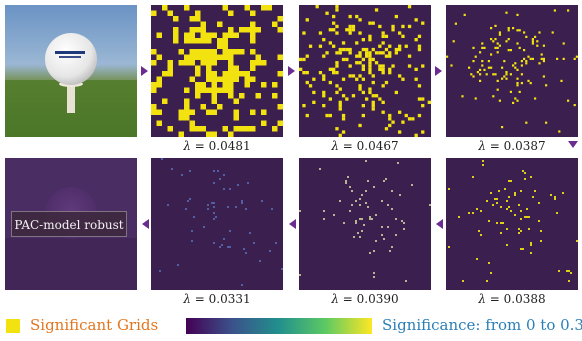  Describe the element at coordinates (94, 325) in the screenshot. I see `significant-grids-label: Significant Grids` at that location.